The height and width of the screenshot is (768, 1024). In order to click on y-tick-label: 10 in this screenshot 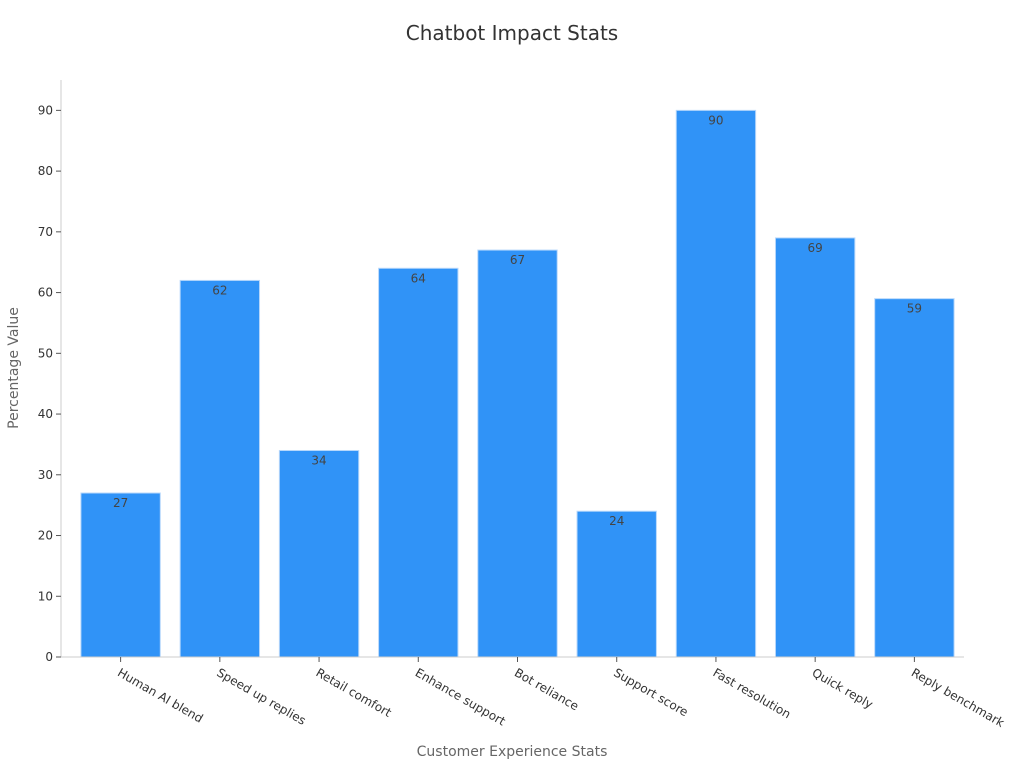, I will do `click(45, 596)`.